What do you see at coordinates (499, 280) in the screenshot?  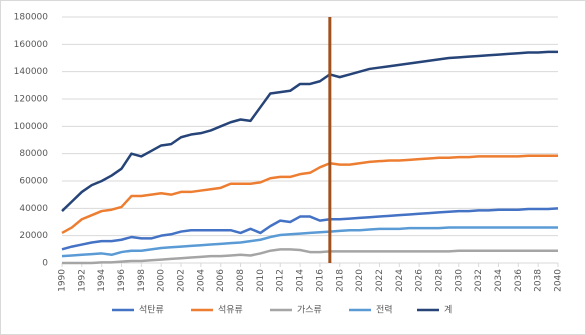 I see `x-tick-label: 2034` at bounding box center [499, 280].